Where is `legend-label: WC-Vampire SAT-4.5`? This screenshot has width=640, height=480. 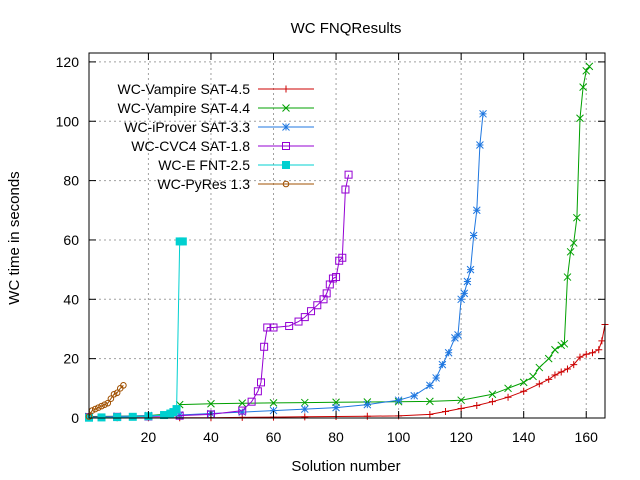 legend-label: WC-Vampire SAT-4.5 is located at coordinates (183, 89).